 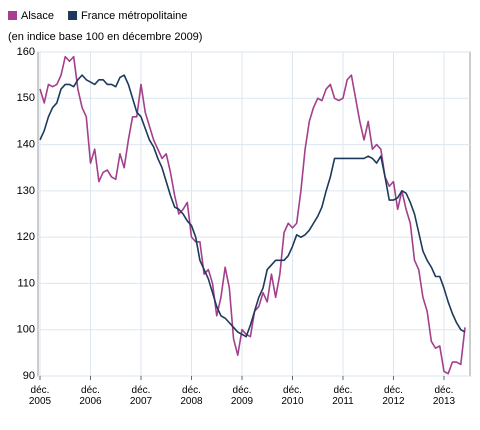 I want to click on y-tick-label: 140, so click(x=26, y=144).